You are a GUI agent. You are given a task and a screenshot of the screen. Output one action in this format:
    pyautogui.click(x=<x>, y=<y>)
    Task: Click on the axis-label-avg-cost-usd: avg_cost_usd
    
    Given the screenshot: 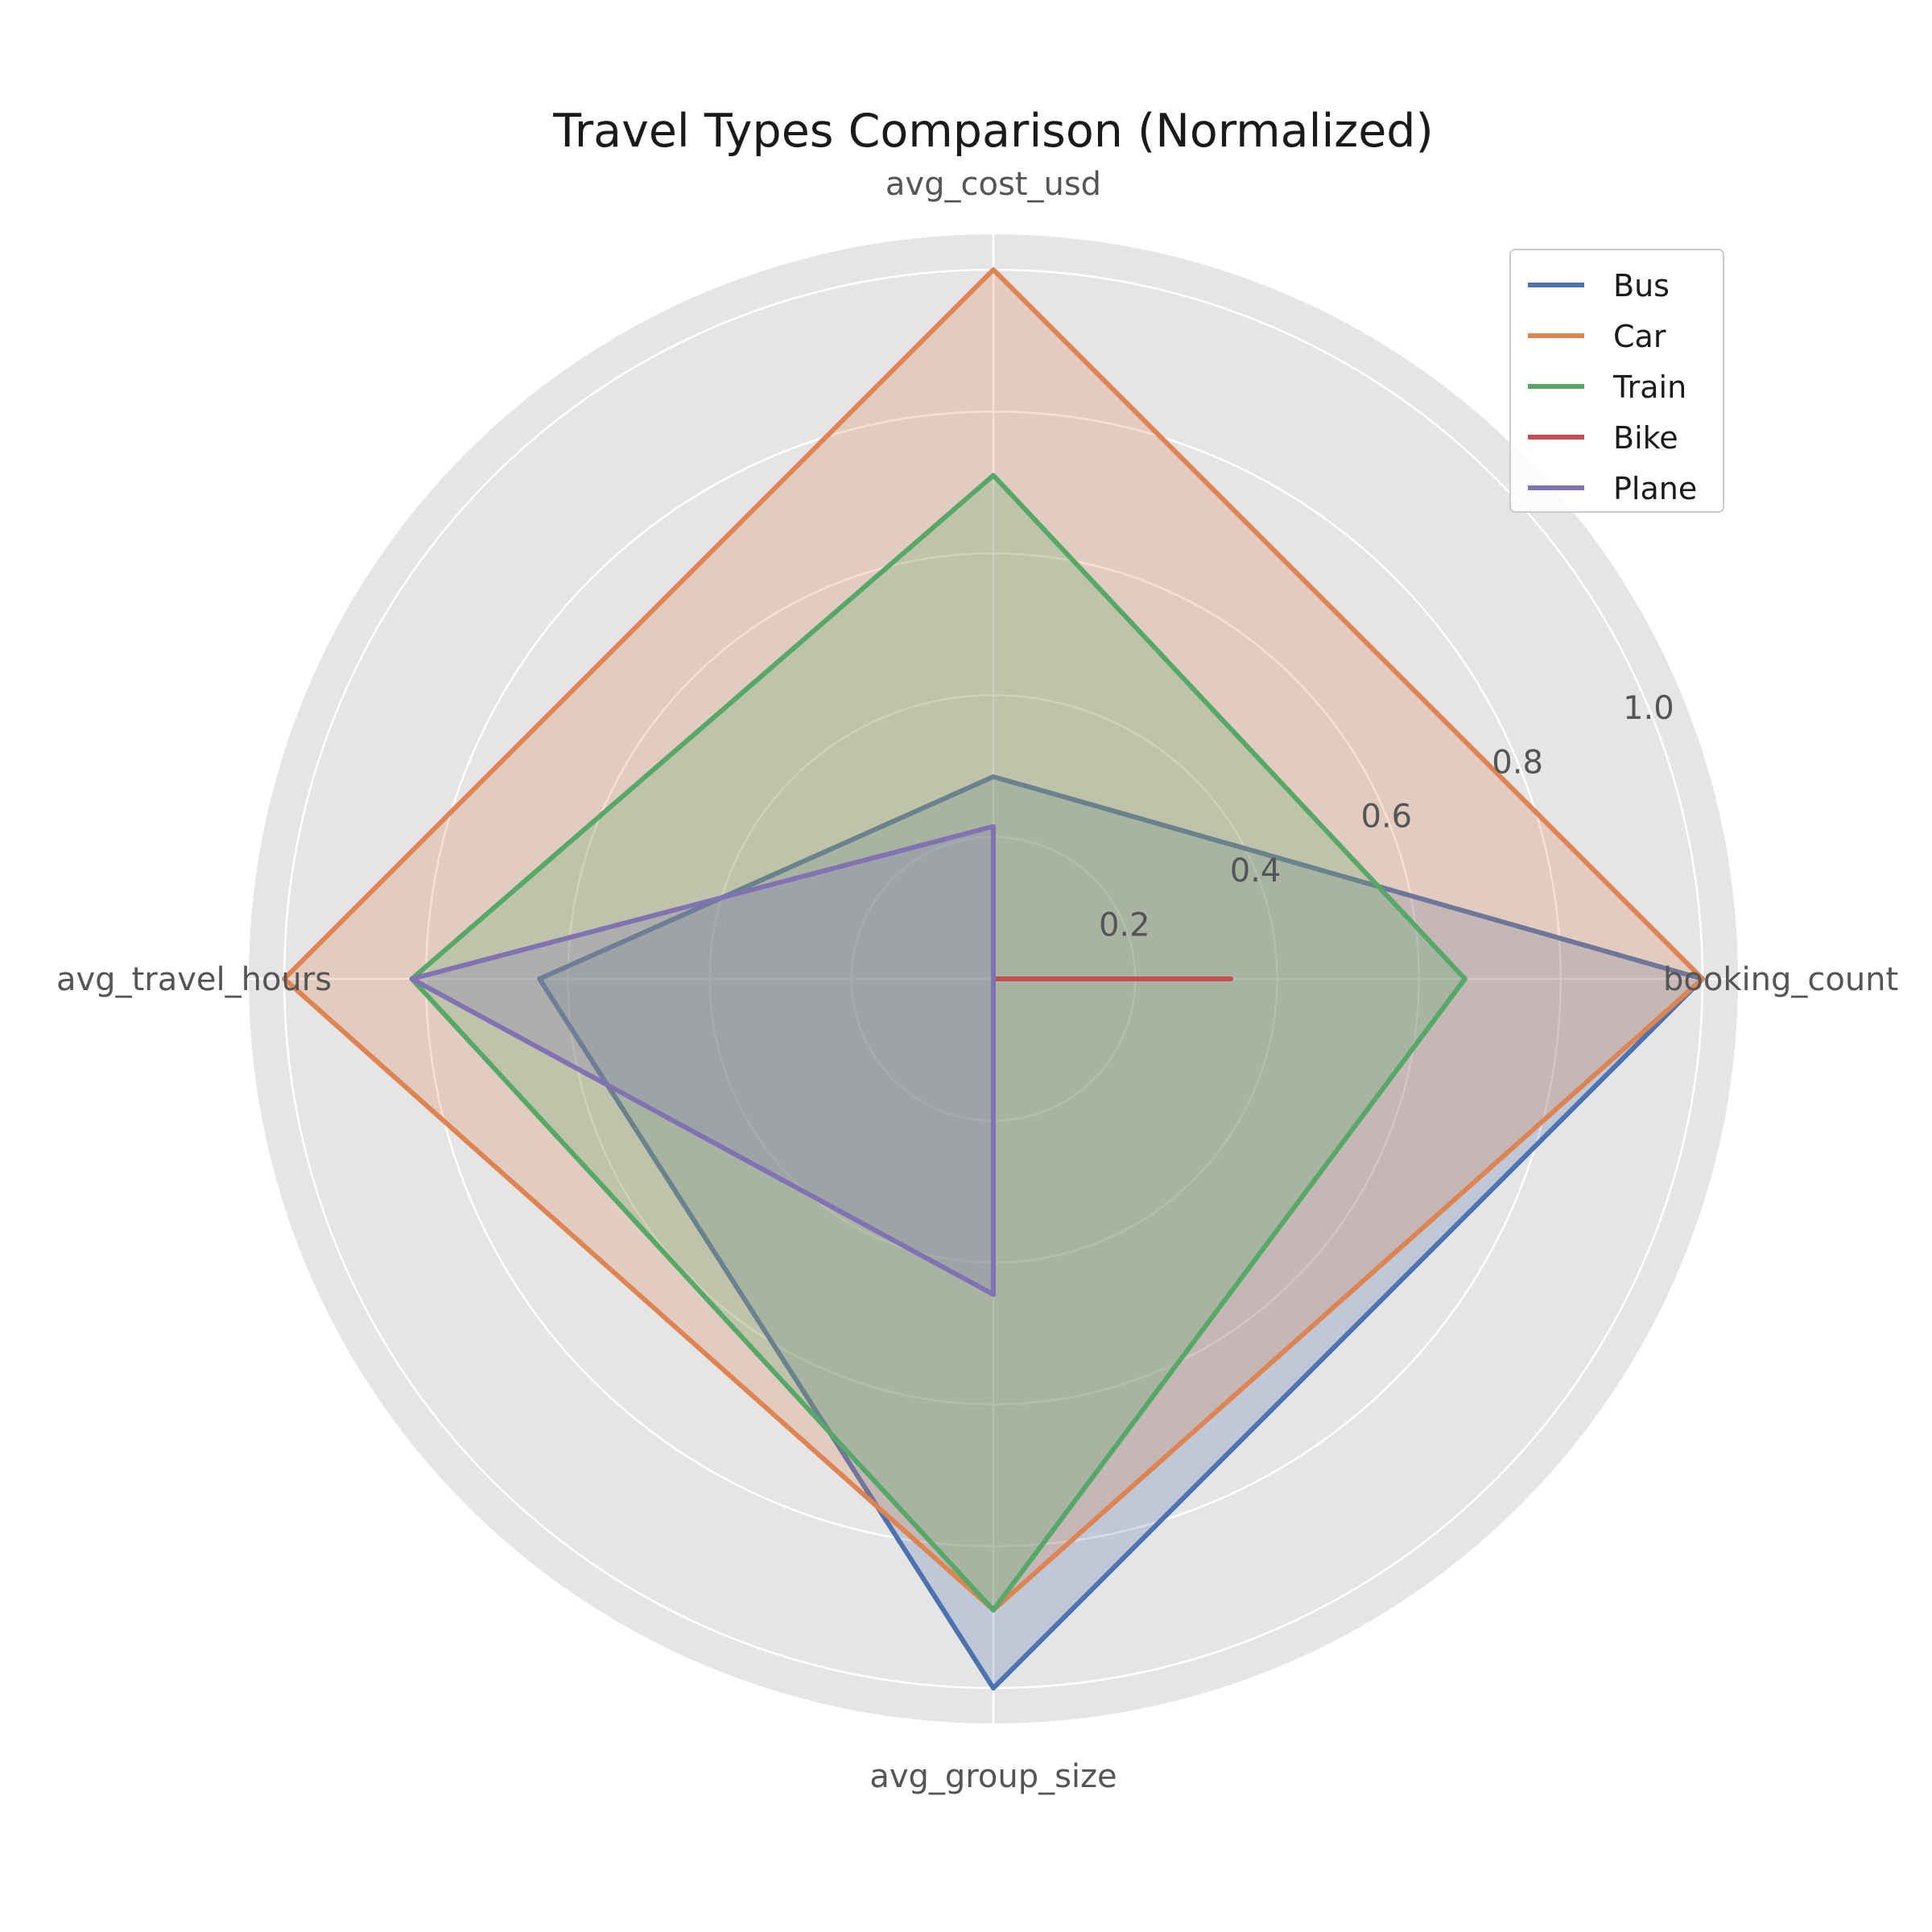 What is the action you would take?
    pyautogui.click(x=993, y=184)
    